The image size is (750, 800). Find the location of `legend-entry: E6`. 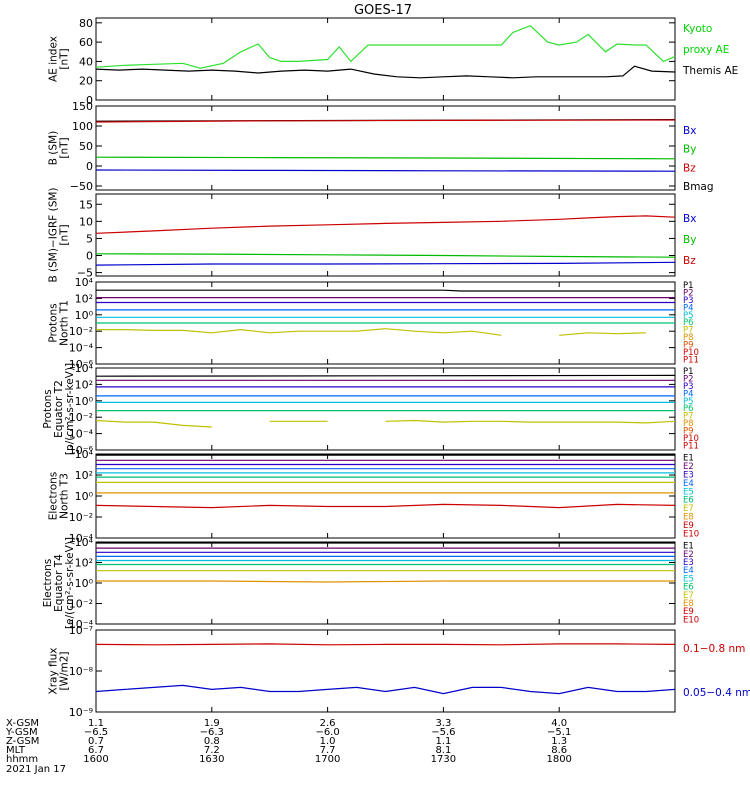

legend-entry: E6 is located at coordinates (688, 588).